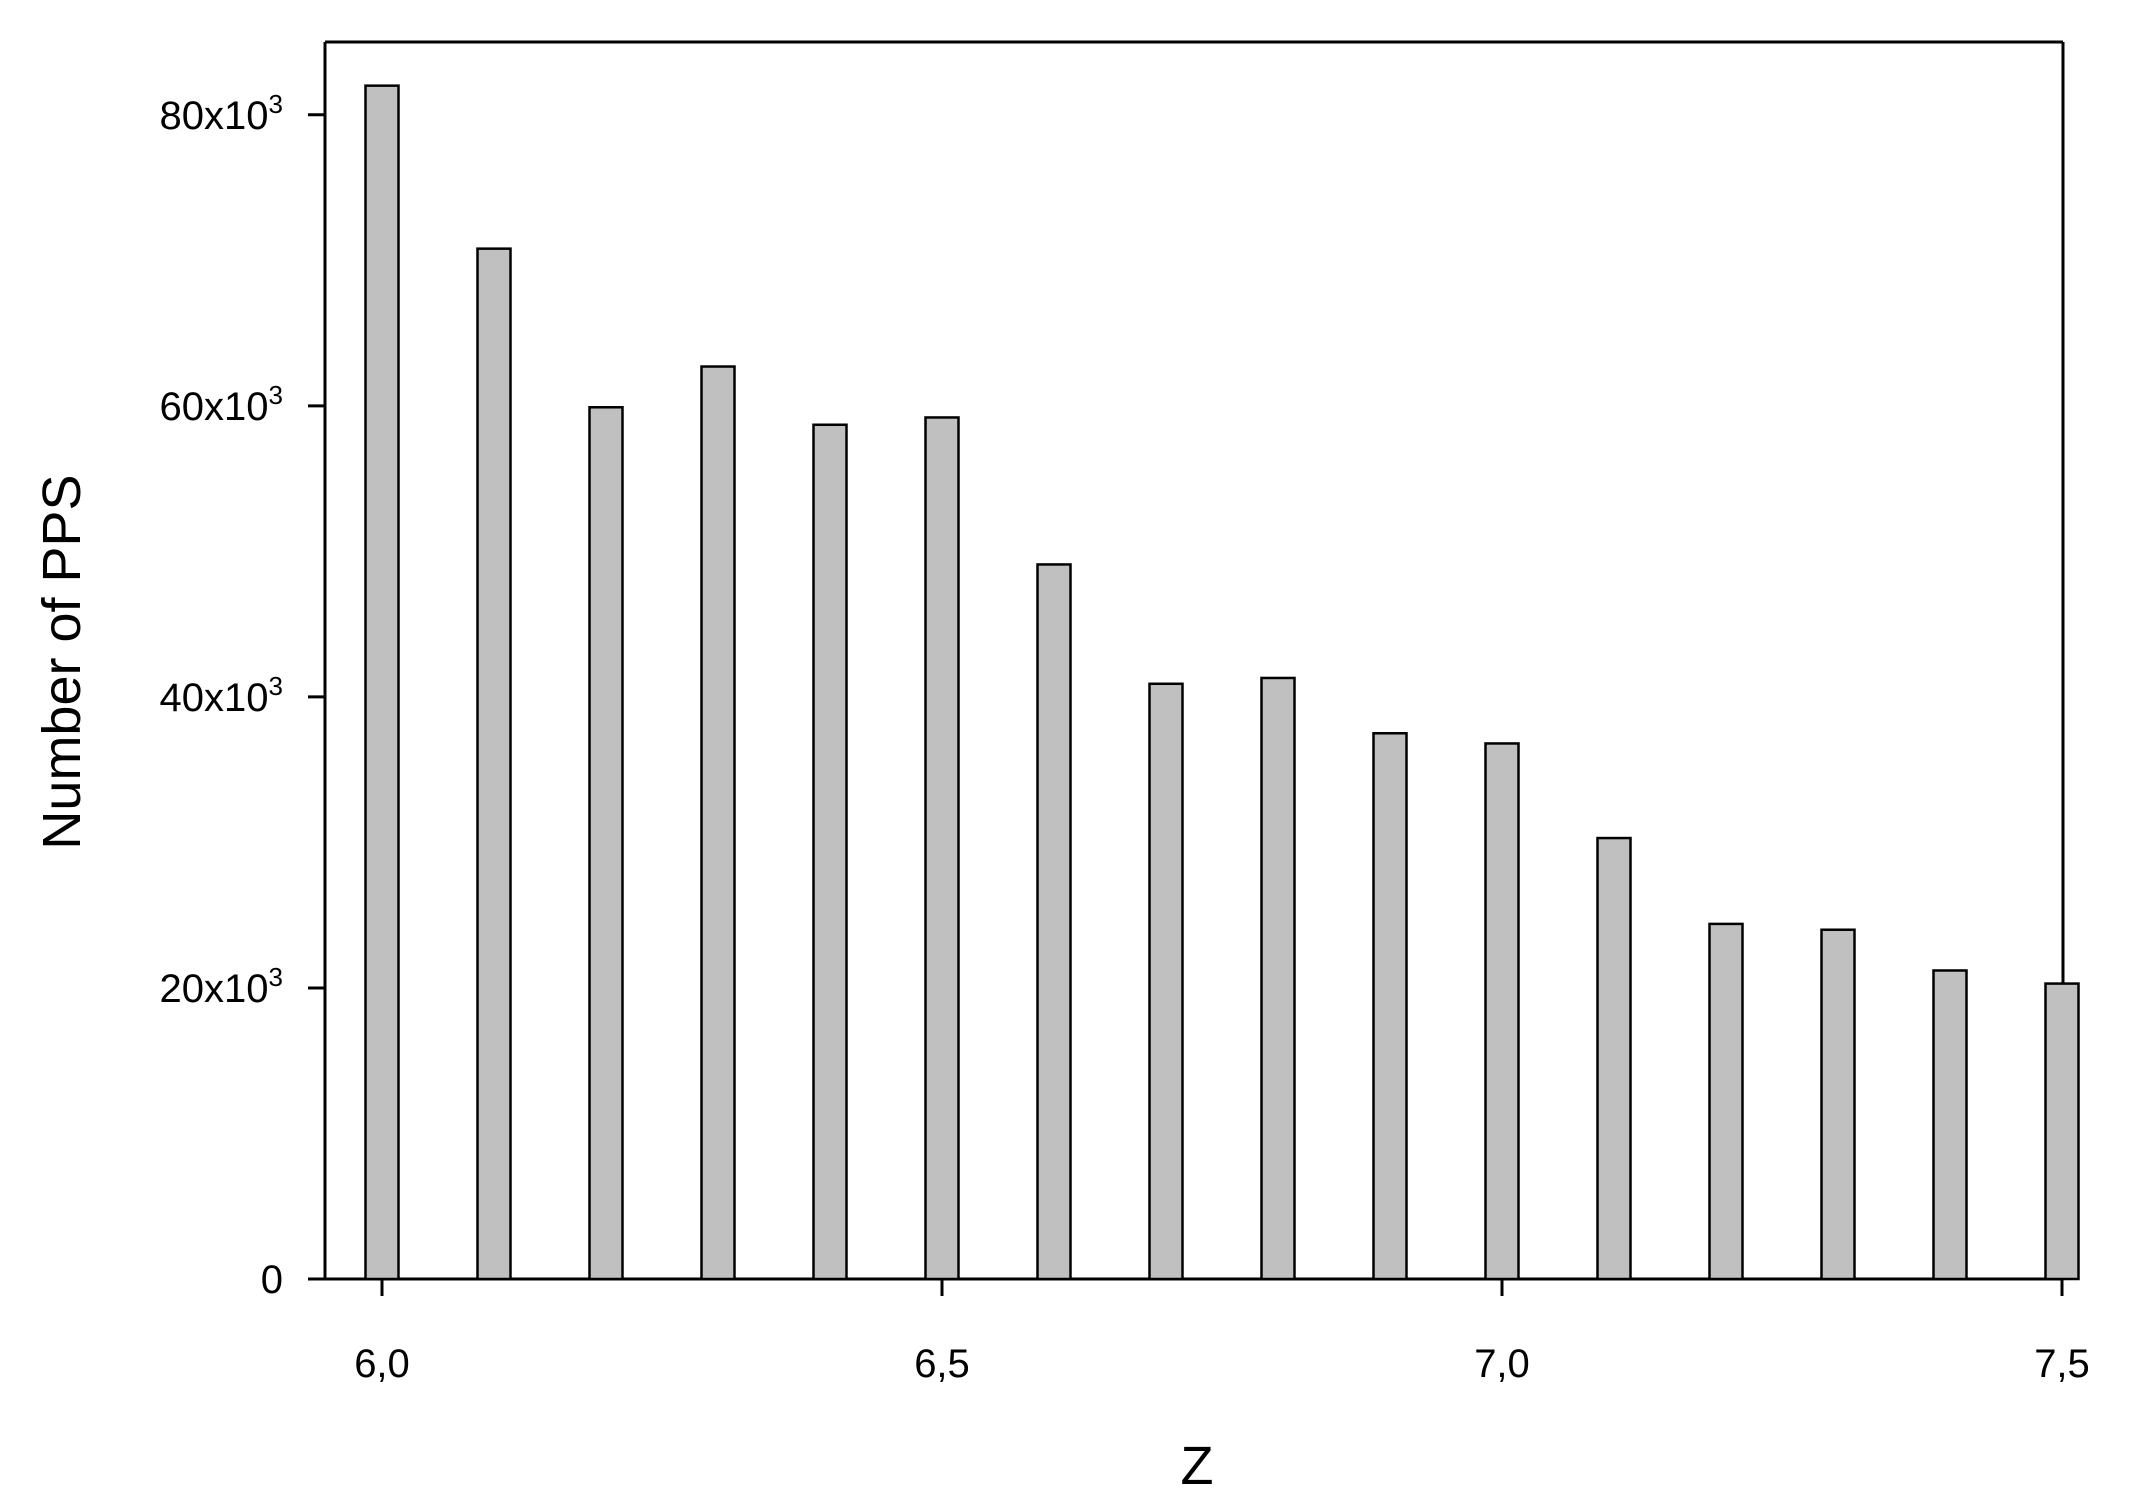 The width and height of the screenshot is (2136, 1504). I want to click on x-tick-label-0: 6,0, so click(382, 1364).